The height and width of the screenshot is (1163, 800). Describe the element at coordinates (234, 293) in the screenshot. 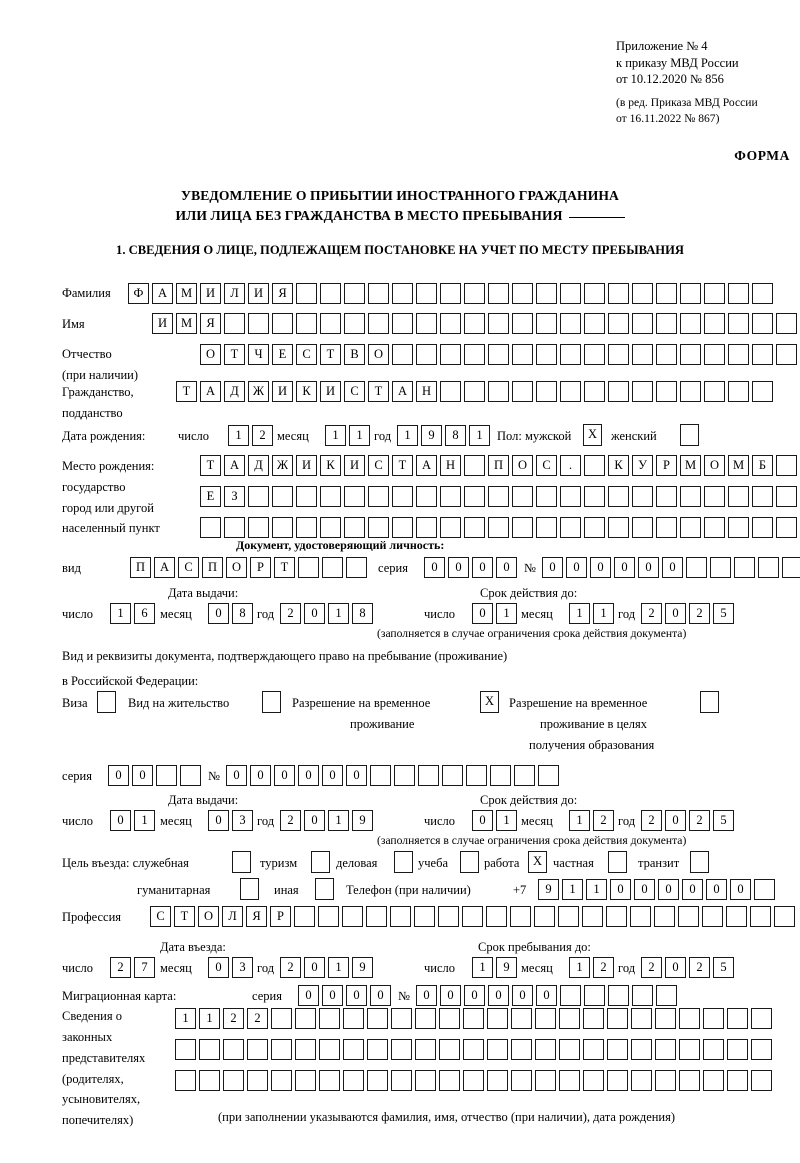

I see `char-cell: Л` at that location.